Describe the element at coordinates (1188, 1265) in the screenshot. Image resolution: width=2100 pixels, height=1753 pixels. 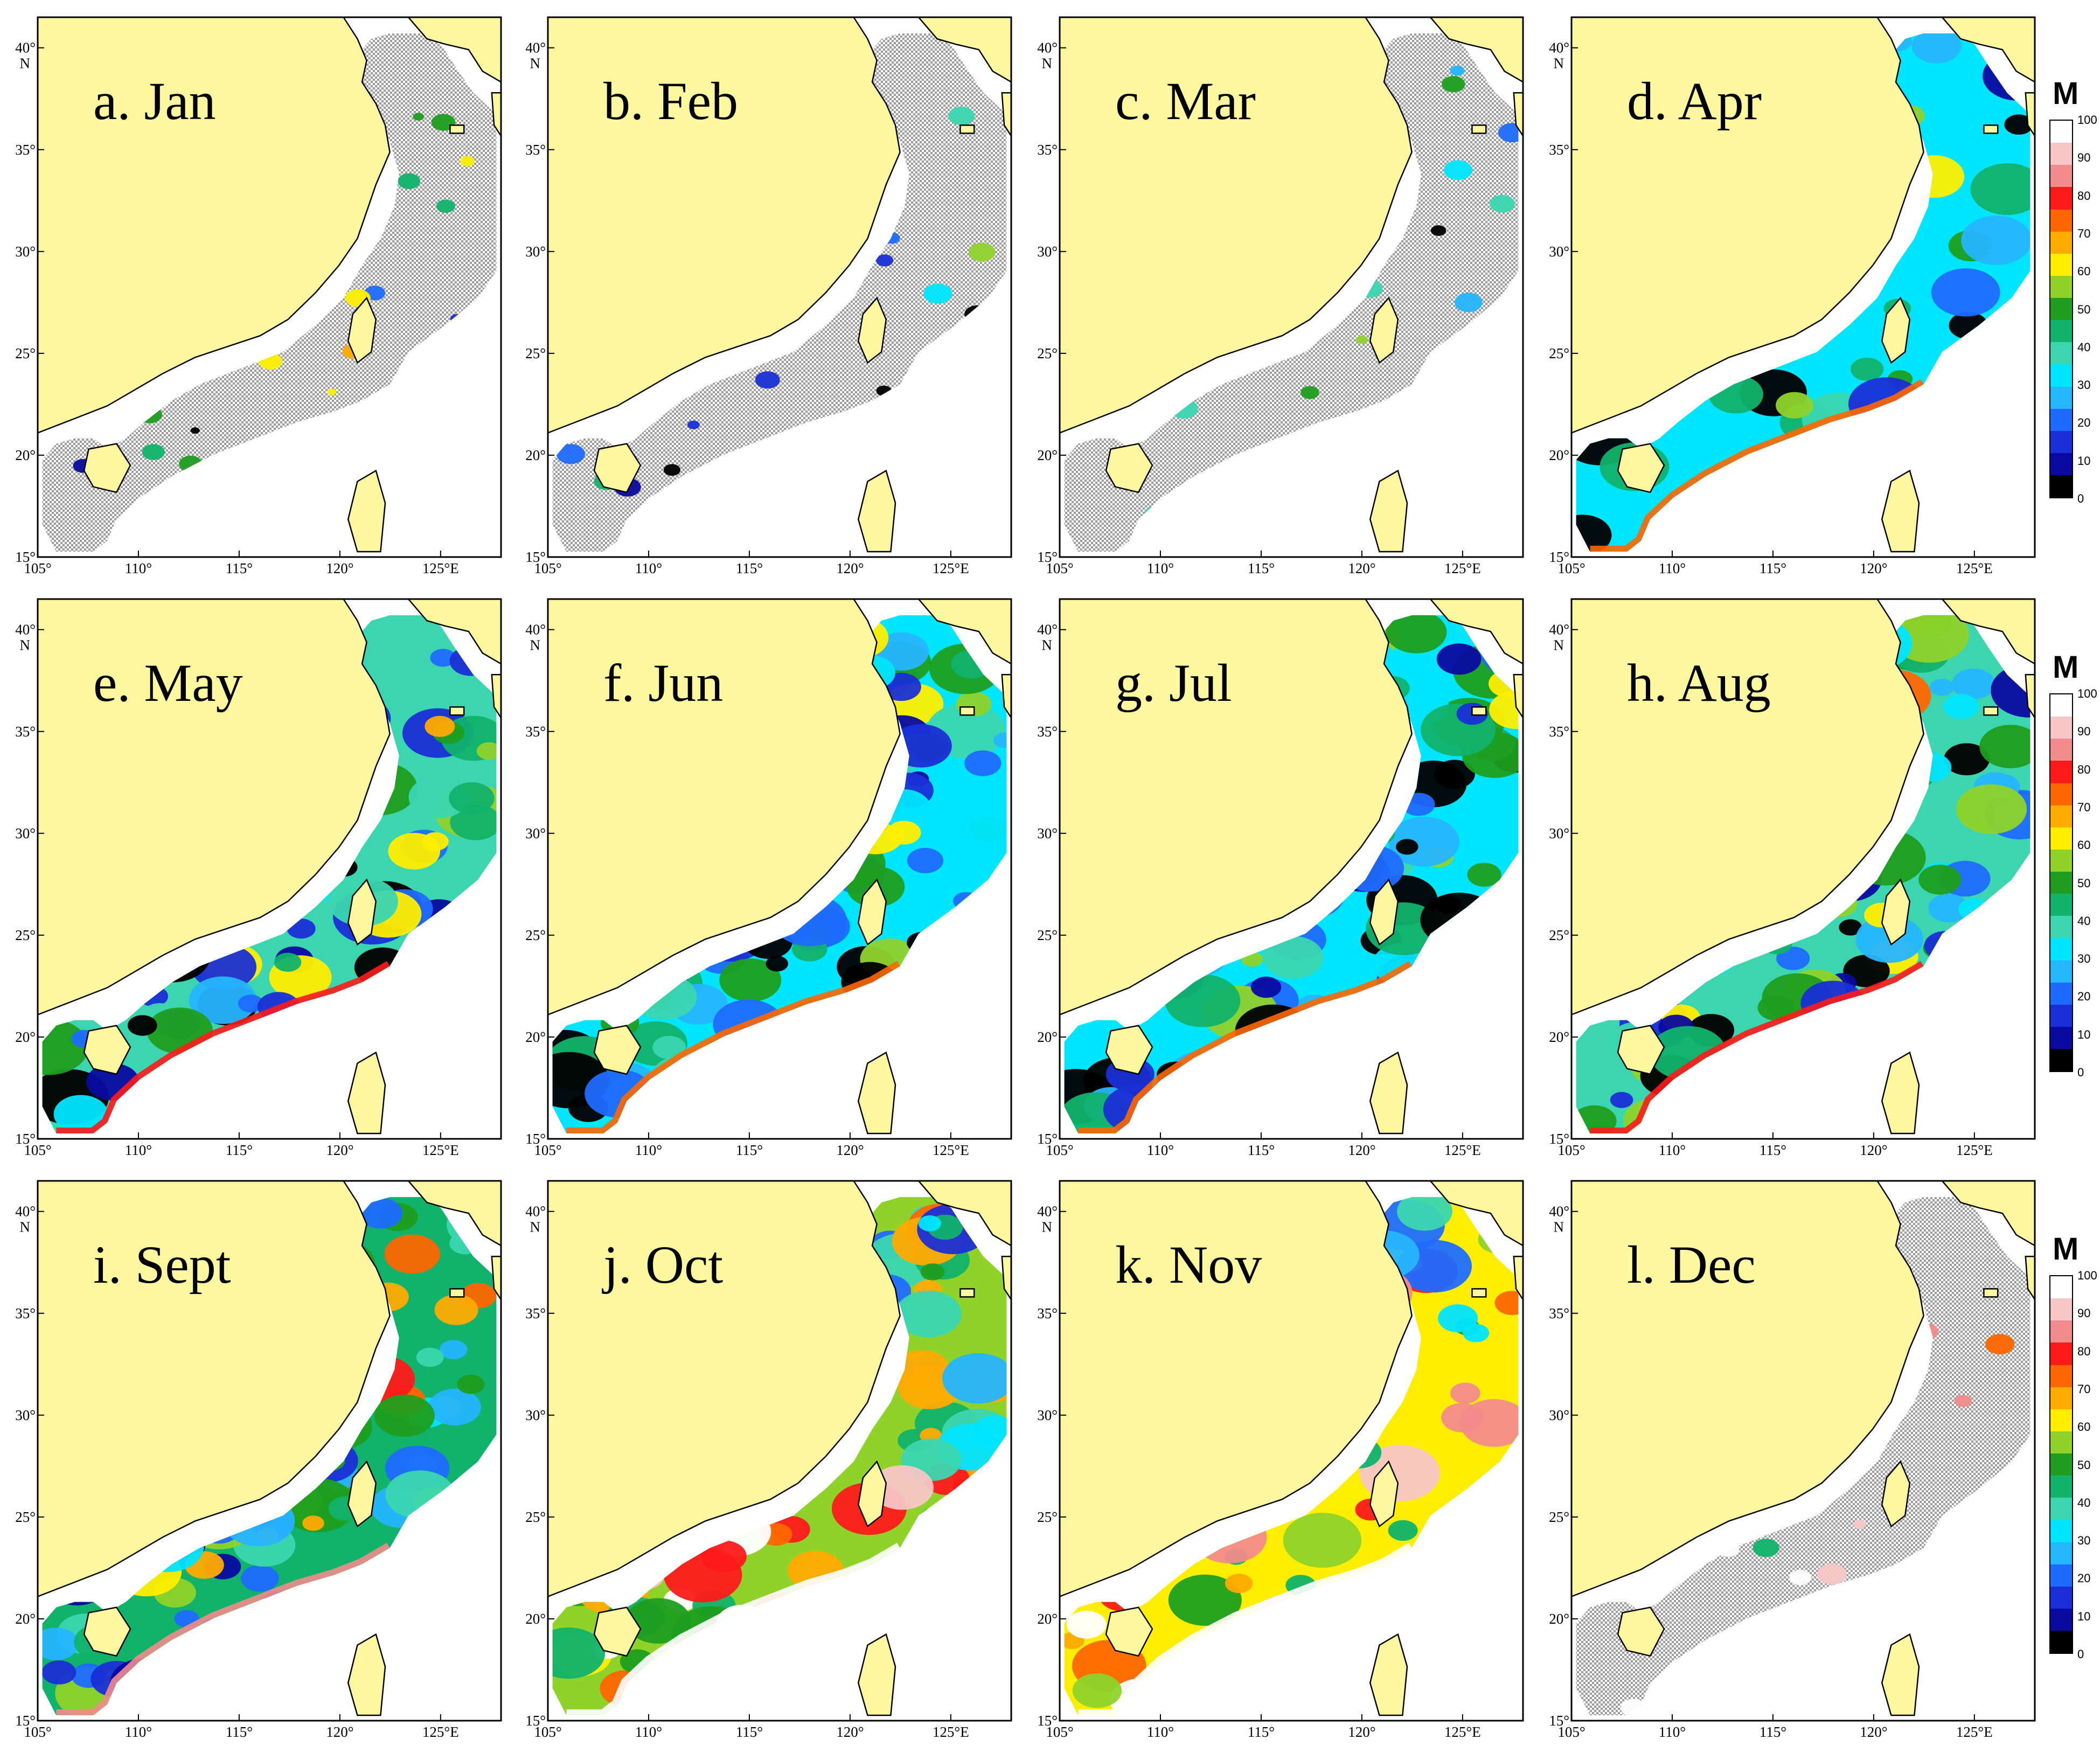
I see `panel-title: k. Nov` at that location.